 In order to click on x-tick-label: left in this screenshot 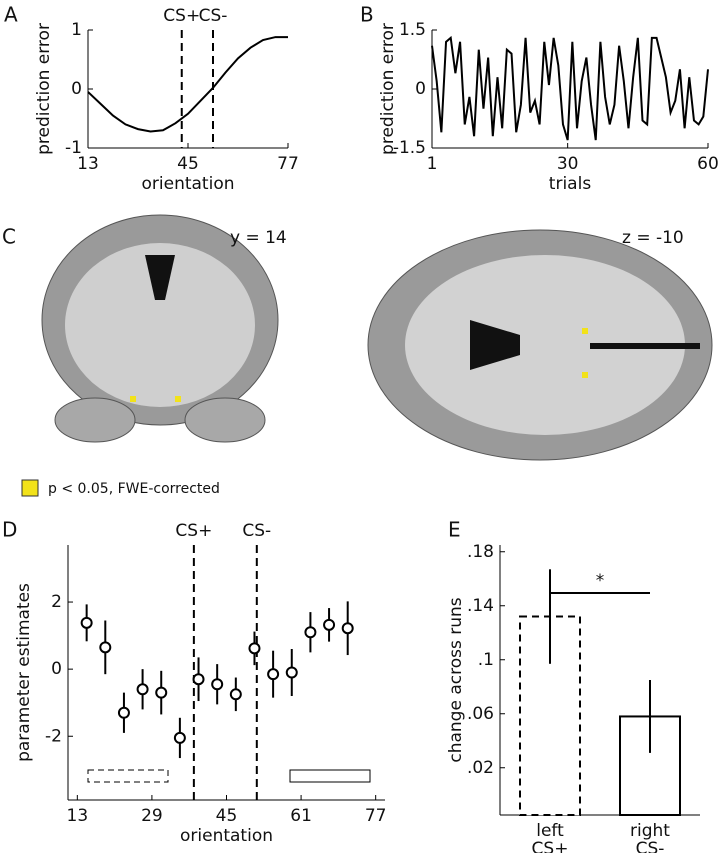, I will do `click(550, 831)`.